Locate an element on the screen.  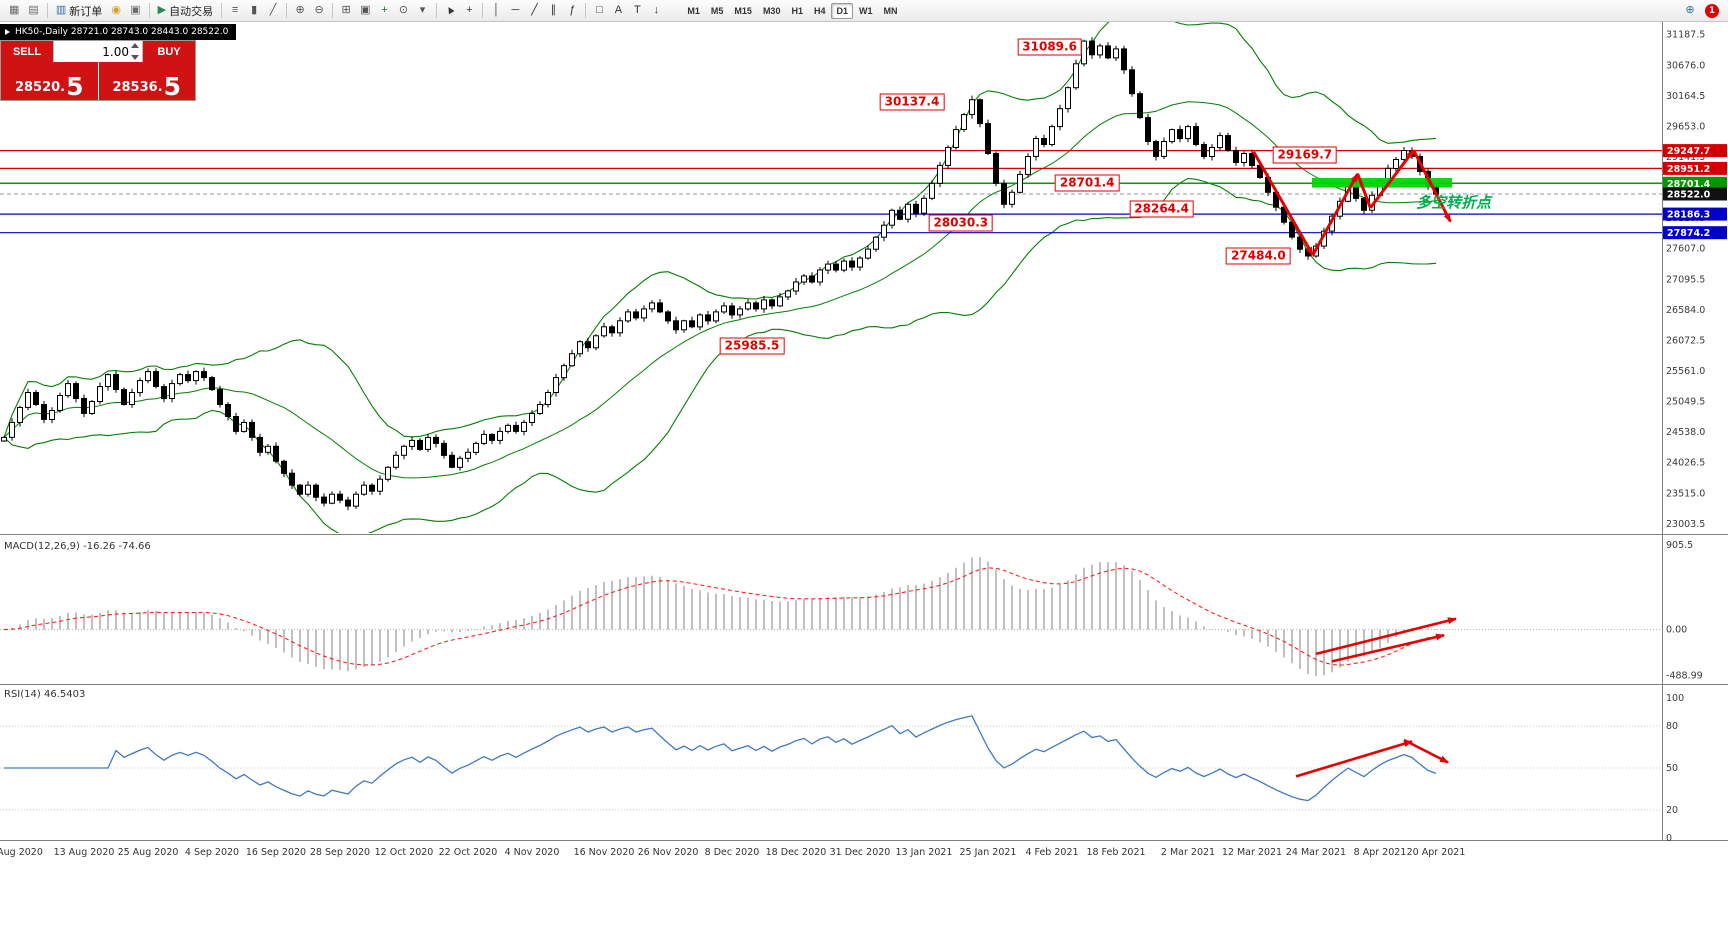
candles-chart-button: ▮ is located at coordinates (254, 11).